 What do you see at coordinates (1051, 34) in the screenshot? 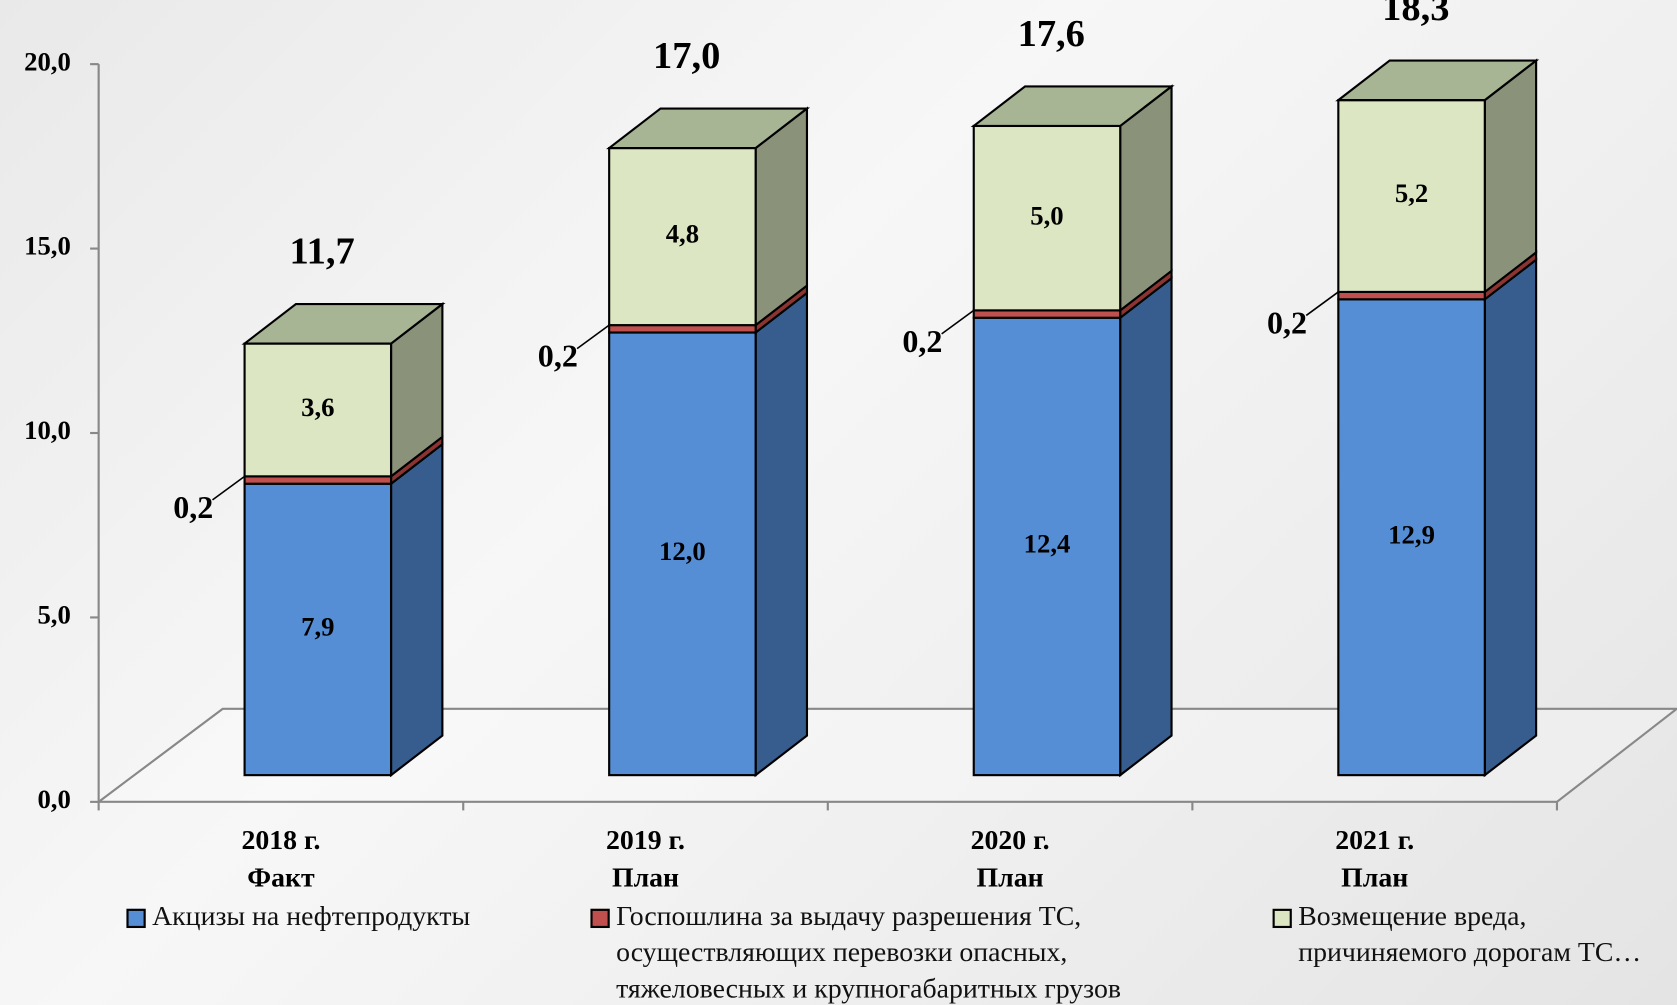
I see `total-label: 17,6` at bounding box center [1051, 34].